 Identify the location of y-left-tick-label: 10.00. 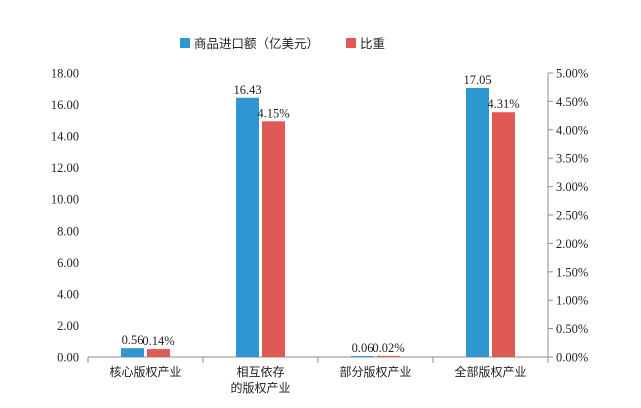
(65, 200).